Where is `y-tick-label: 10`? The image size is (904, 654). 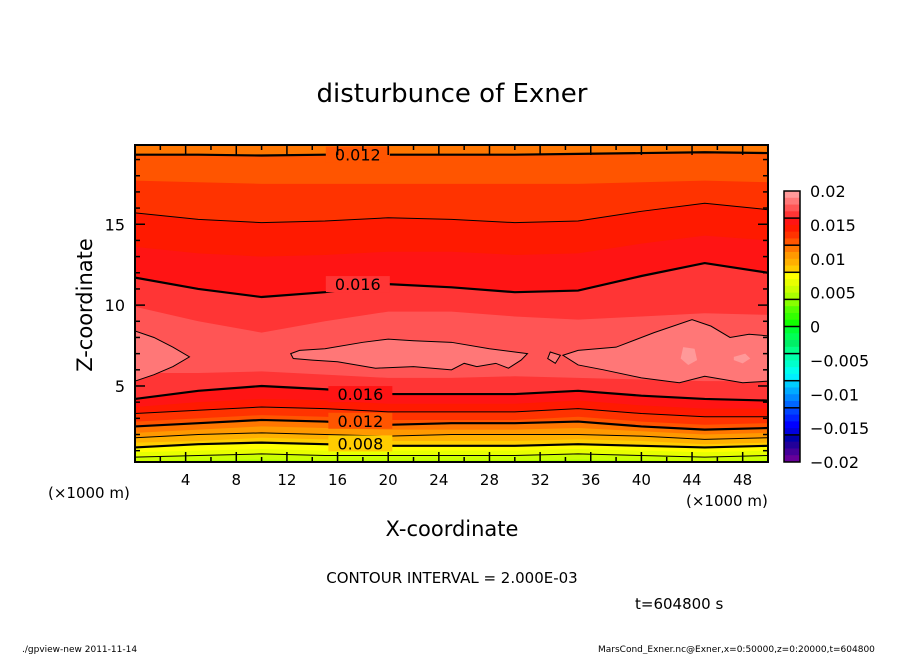 y-tick-label: 10 is located at coordinates (115, 305).